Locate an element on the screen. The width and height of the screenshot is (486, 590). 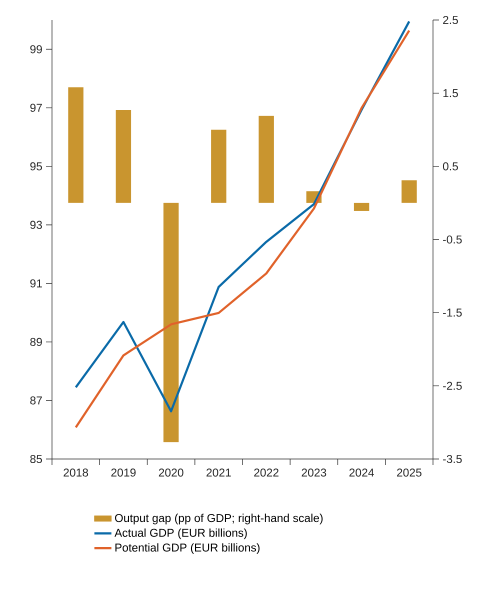
x-tick-label: 2021 is located at coordinates (218, 472).